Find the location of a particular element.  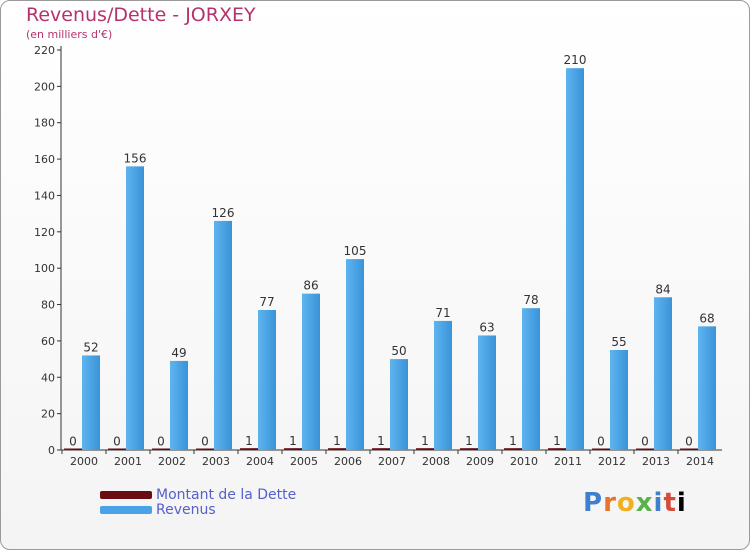

data-label-revenus: 210 is located at coordinates (575, 60).